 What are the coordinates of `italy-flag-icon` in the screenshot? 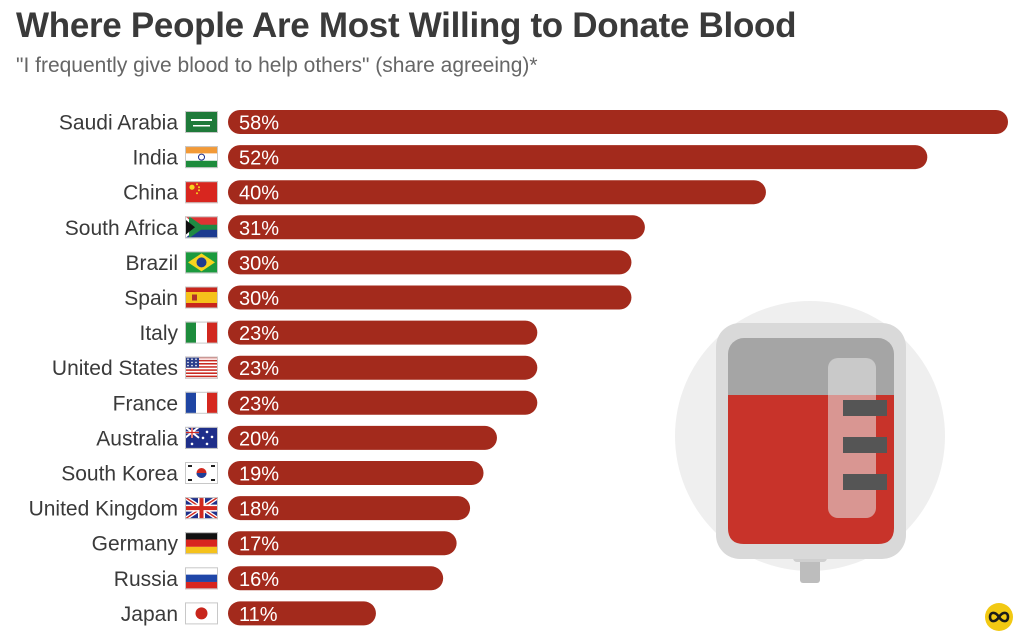 It's located at (201, 332).